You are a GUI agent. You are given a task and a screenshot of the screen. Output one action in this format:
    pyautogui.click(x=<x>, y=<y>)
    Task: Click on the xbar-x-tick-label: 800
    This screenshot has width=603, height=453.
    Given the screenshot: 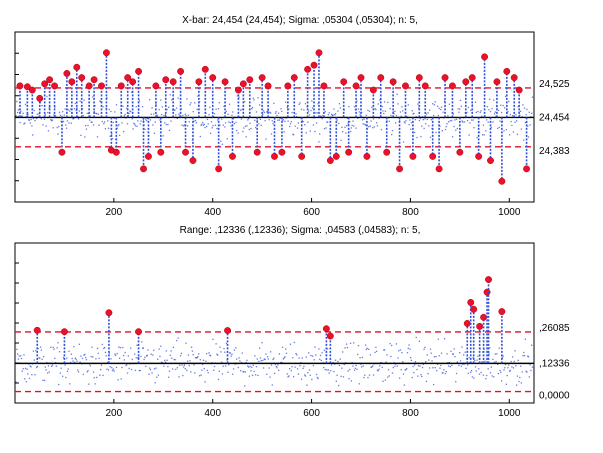 What is the action you would take?
    pyautogui.click(x=410, y=212)
    